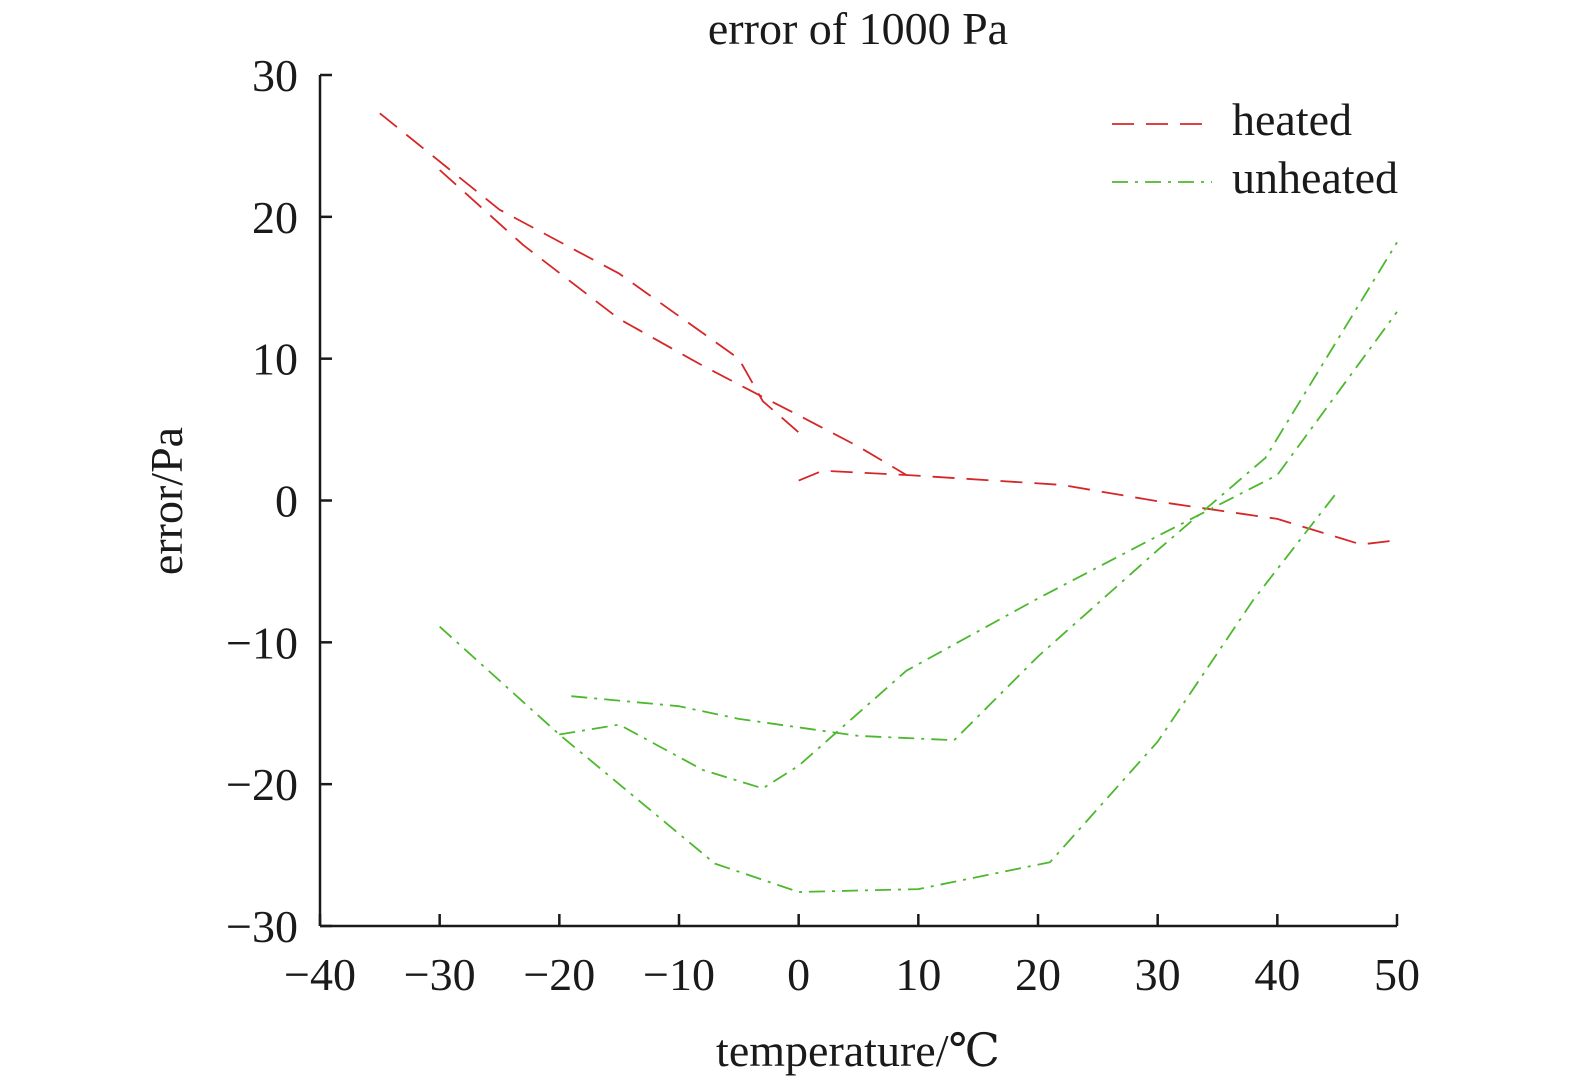 This screenshot has height=1087, width=1575. What do you see at coordinates (262, 926) in the screenshot?
I see `y-tick-label: −30` at bounding box center [262, 926].